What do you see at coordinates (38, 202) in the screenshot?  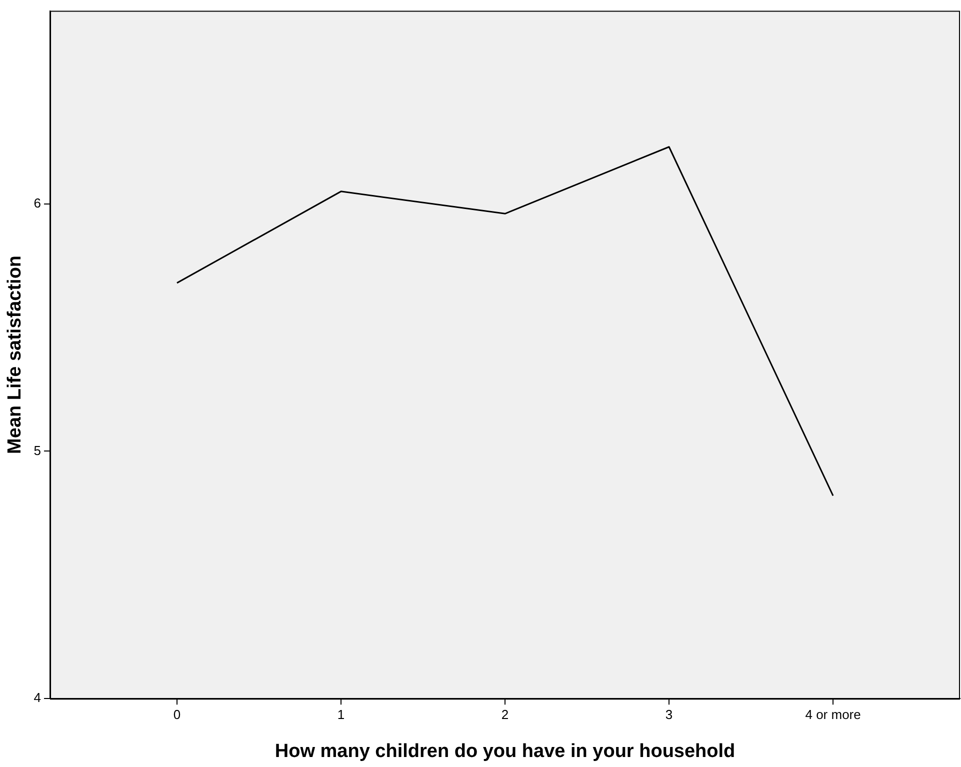 I see `y-tick-label: 6` at bounding box center [38, 202].